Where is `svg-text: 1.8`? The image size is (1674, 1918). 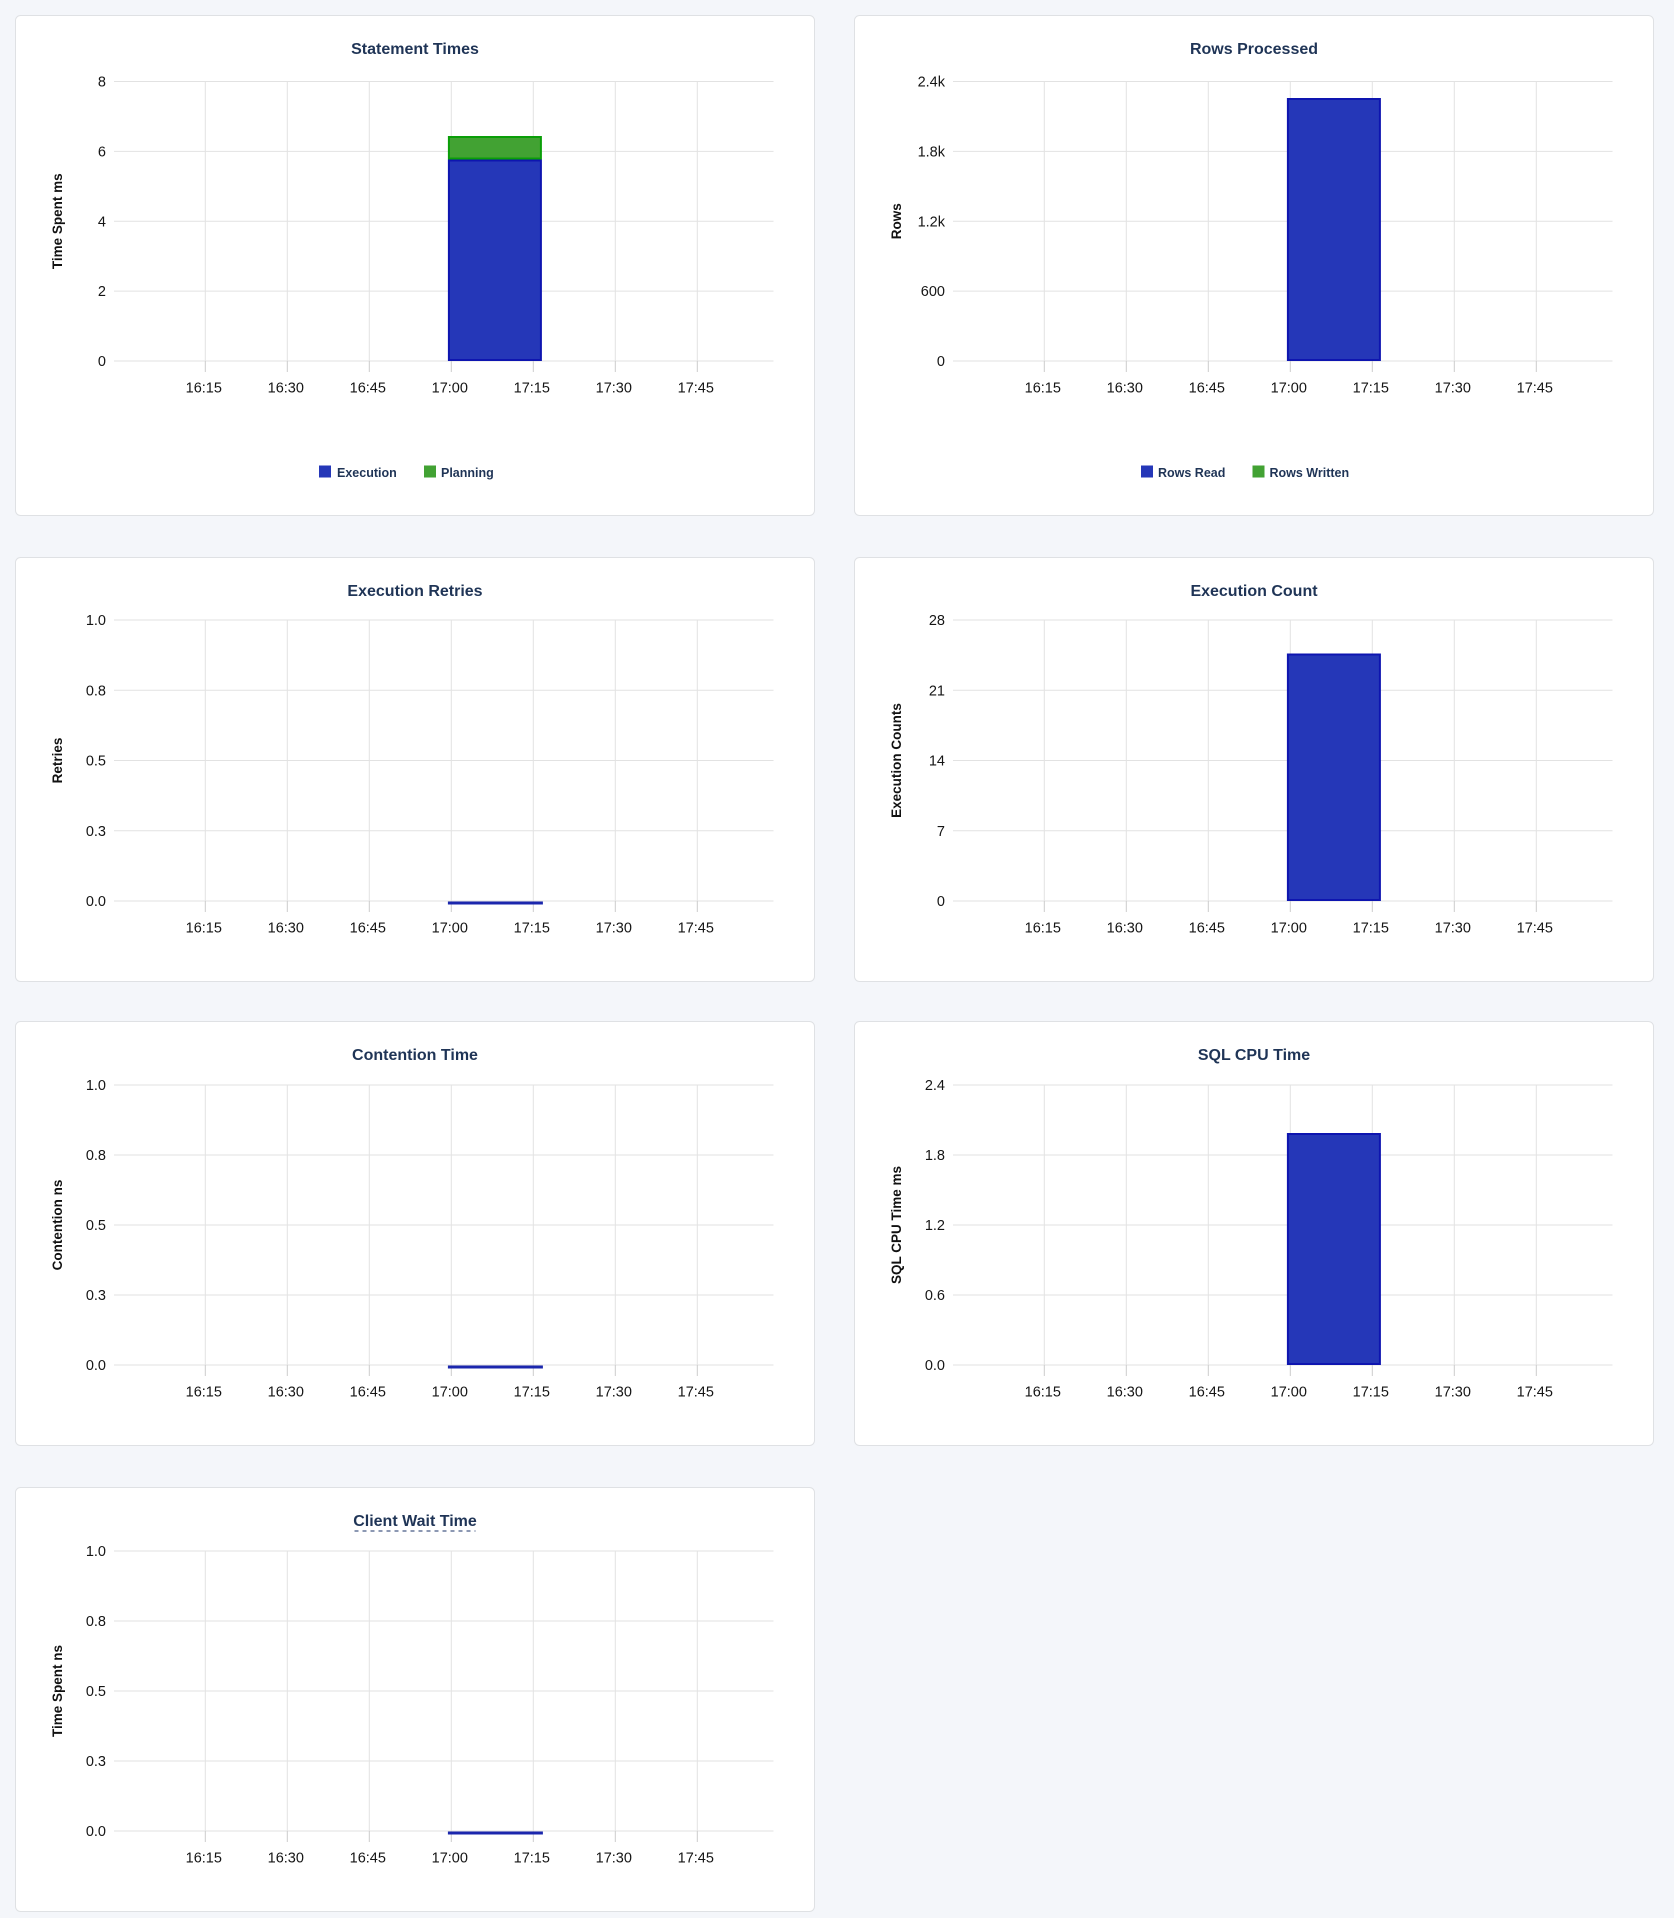 svg-text: 1.8 is located at coordinates (935, 1156).